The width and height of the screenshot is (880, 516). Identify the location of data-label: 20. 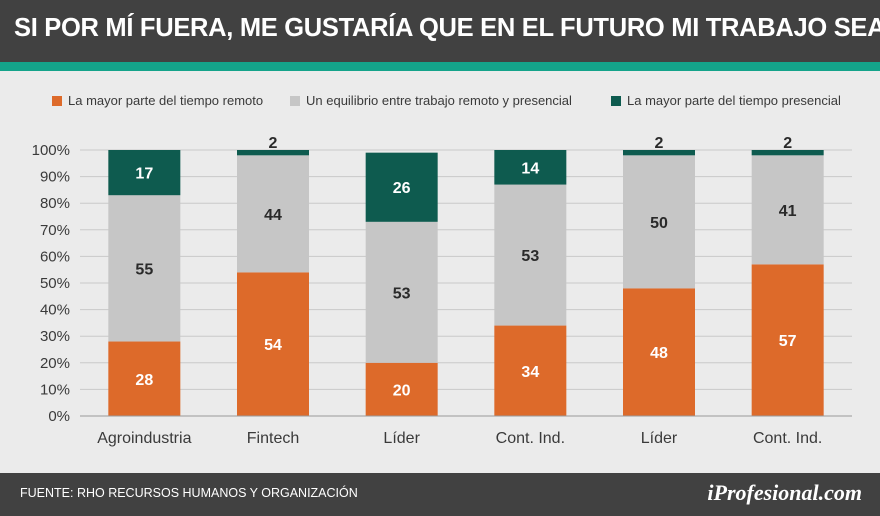
(402, 390).